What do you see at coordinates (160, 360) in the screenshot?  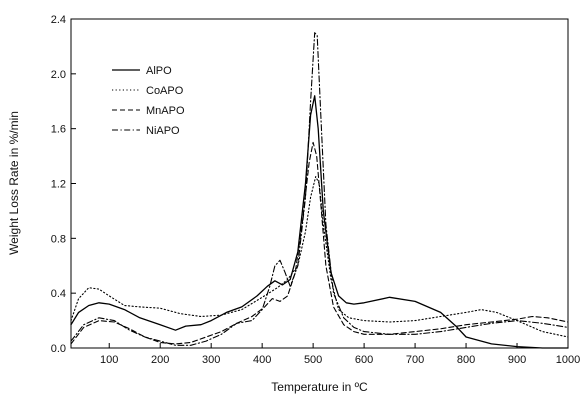 I see `x-tick-label: 200` at bounding box center [160, 360].